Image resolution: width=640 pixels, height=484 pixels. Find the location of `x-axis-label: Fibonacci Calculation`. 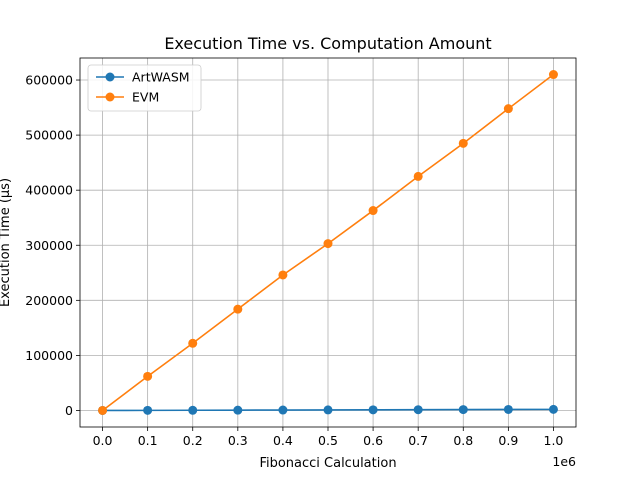

x-axis-label: Fibonacci Calculation is located at coordinates (327, 463).